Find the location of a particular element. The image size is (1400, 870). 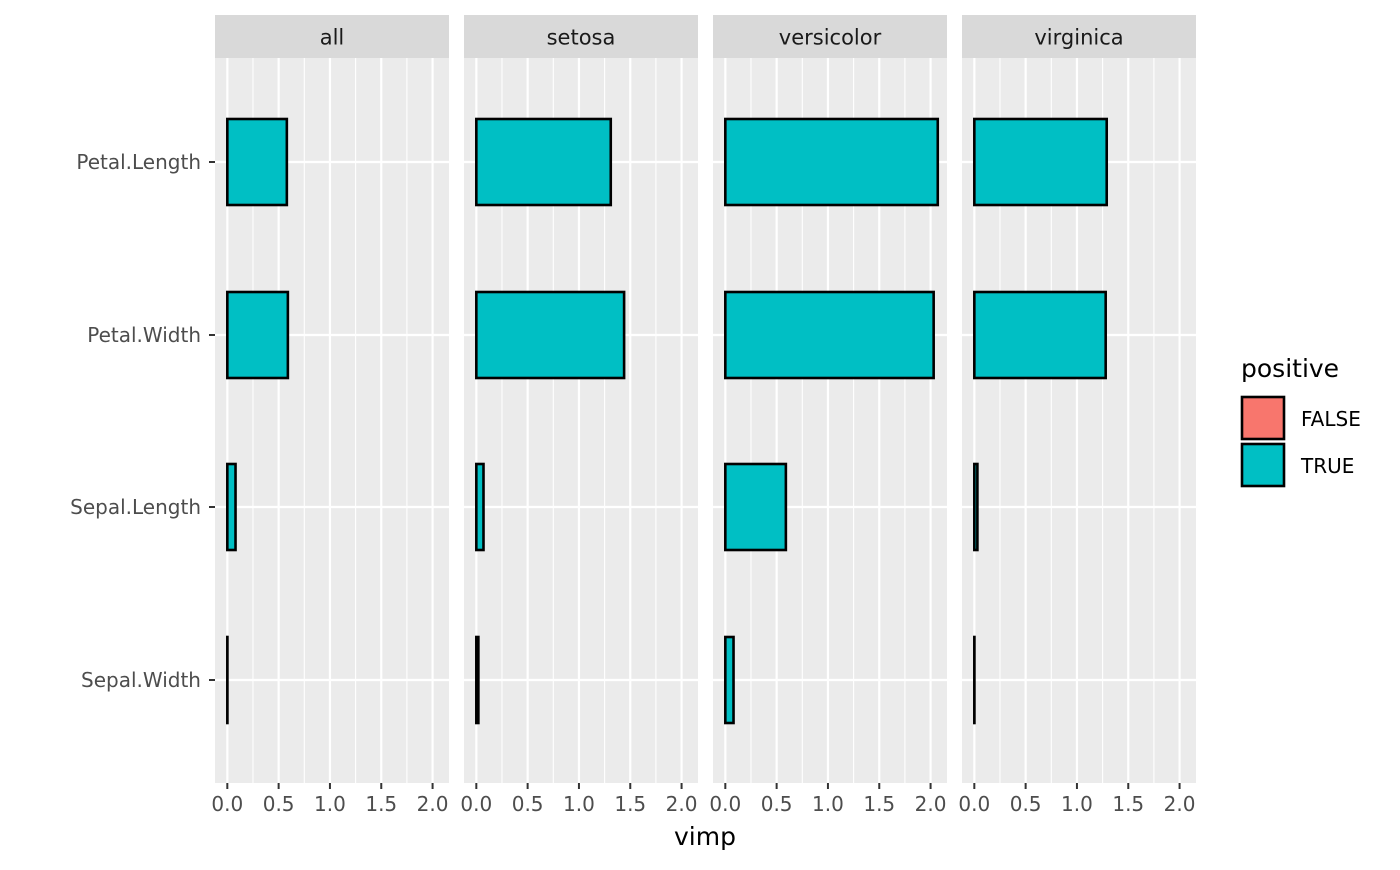

legend-label: TRUE is located at coordinates (1327, 466).